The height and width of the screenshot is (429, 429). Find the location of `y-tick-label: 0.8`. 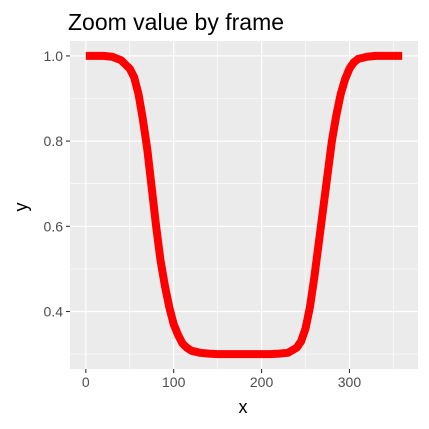

y-tick-label: 0.8 is located at coordinates (54, 141).